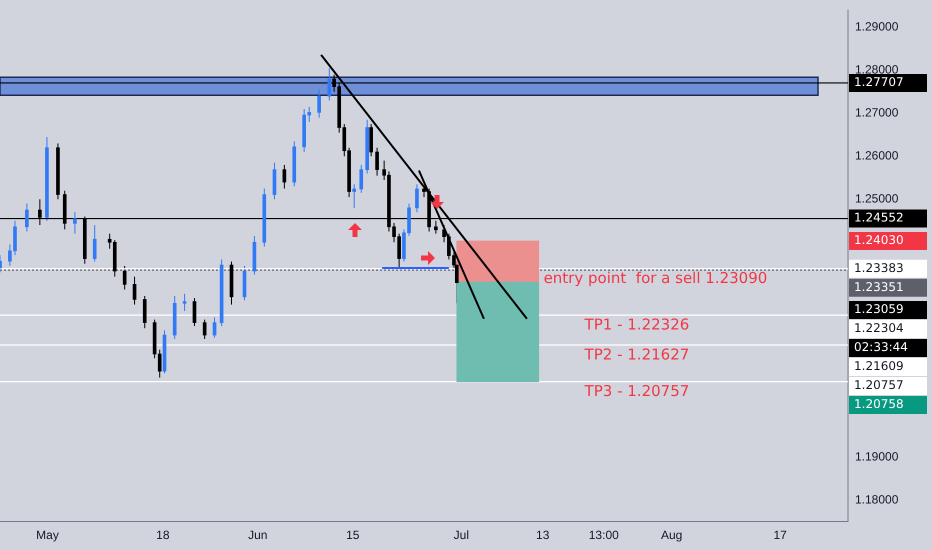  I want to click on y-tick-label: 1.18000, so click(877, 499).